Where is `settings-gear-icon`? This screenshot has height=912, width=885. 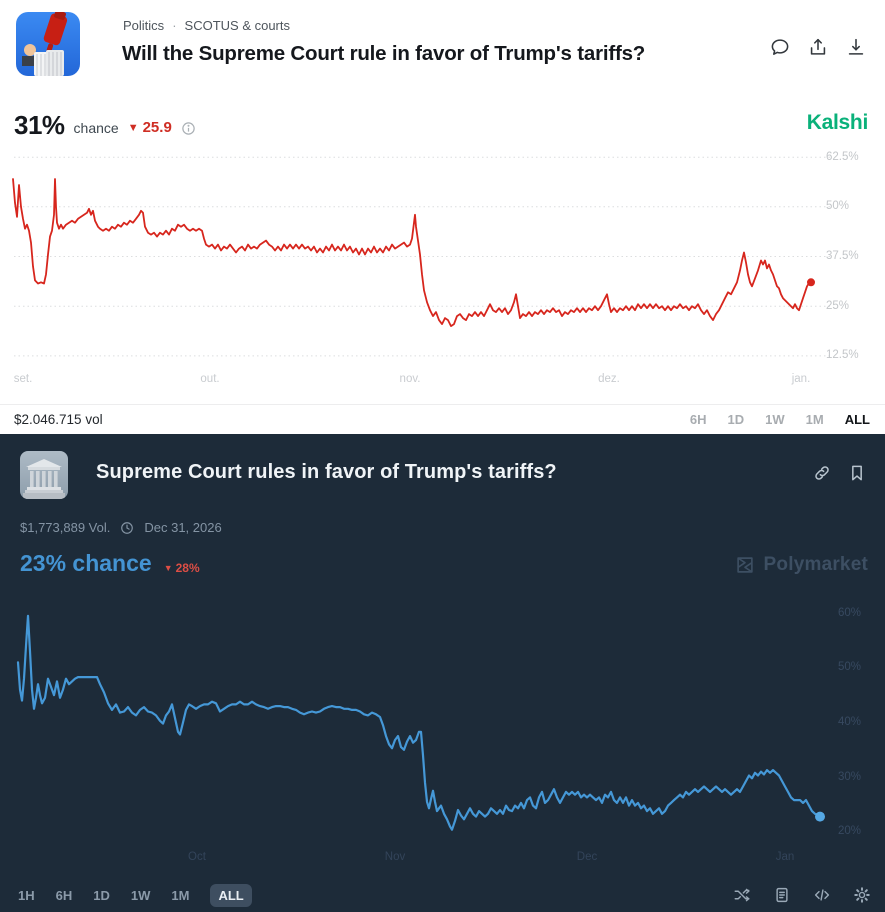 settings-gear-icon is located at coordinates (862, 895).